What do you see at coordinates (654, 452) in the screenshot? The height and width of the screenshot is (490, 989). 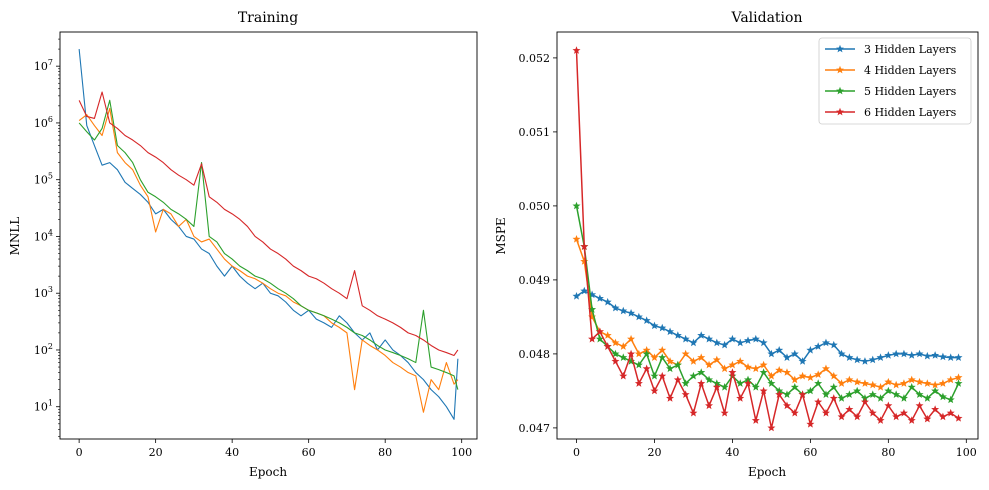 I see `validation-x-tick-label-20: 20` at bounding box center [654, 452].